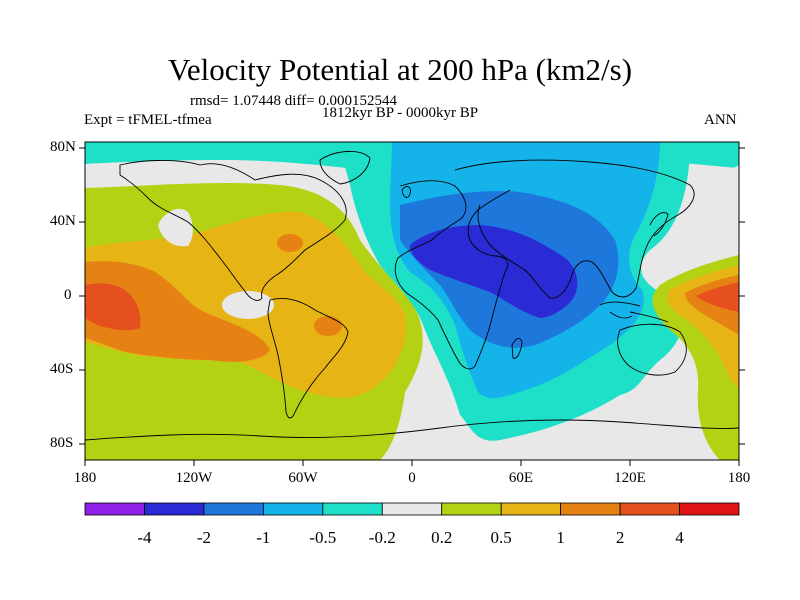 The height and width of the screenshot is (600, 800). I want to click on negative-max-region, so click(494, 271).